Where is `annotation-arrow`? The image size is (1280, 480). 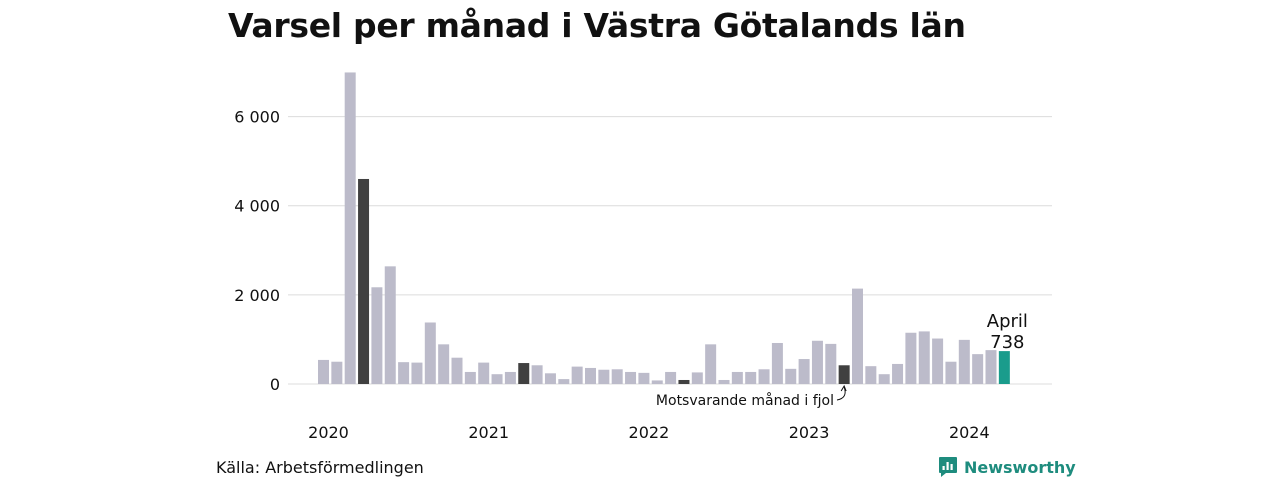
annotation-arrow is located at coordinates (841, 393).